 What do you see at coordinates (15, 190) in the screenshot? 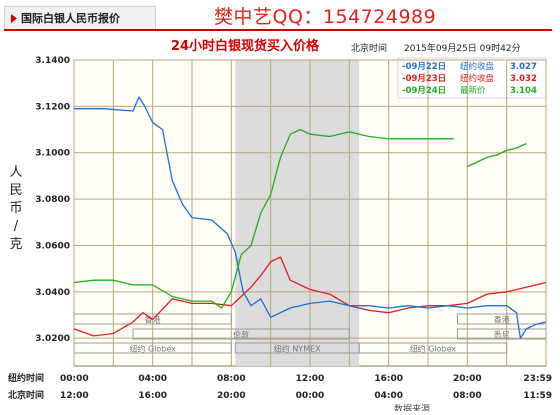
I see `y-axis-label-char: 民` at bounding box center [15, 190].